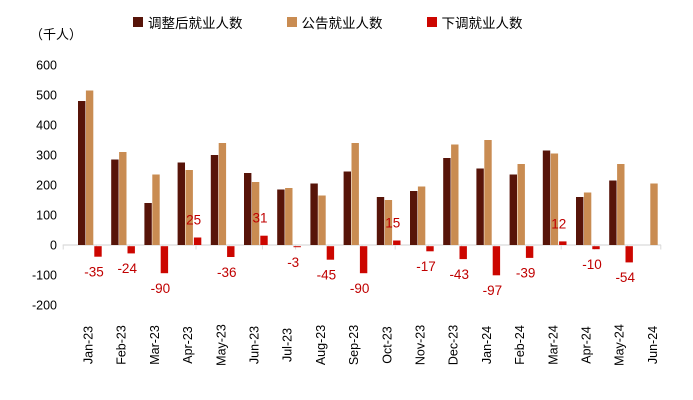 This screenshot has width=693, height=400. What do you see at coordinates (520, 345) in the screenshot?
I see `x-tick-label-Feb-24: Feb-24` at bounding box center [520, 345].